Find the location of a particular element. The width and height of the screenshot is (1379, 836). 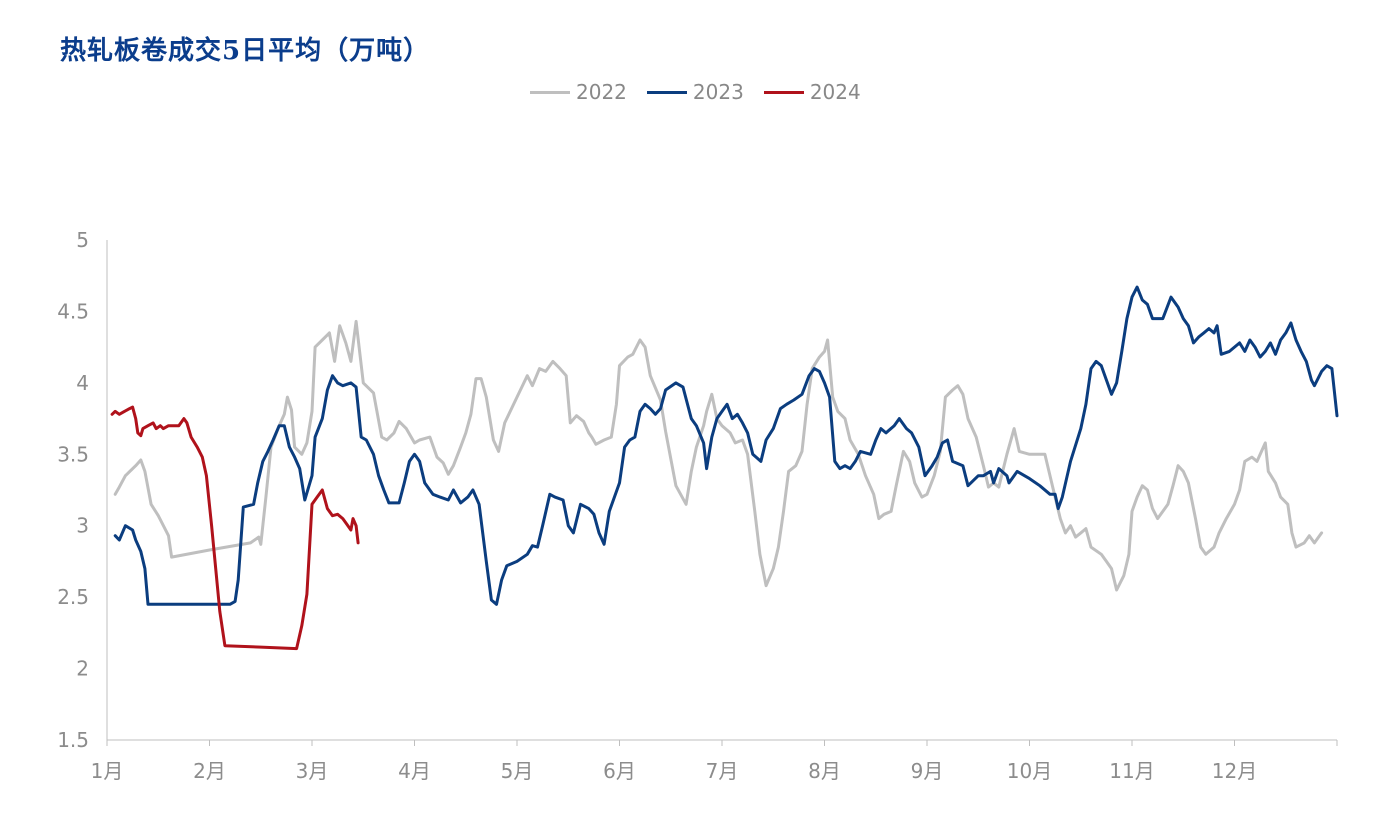

x-tick-label: 9月 is located at coordinates (927, 771).